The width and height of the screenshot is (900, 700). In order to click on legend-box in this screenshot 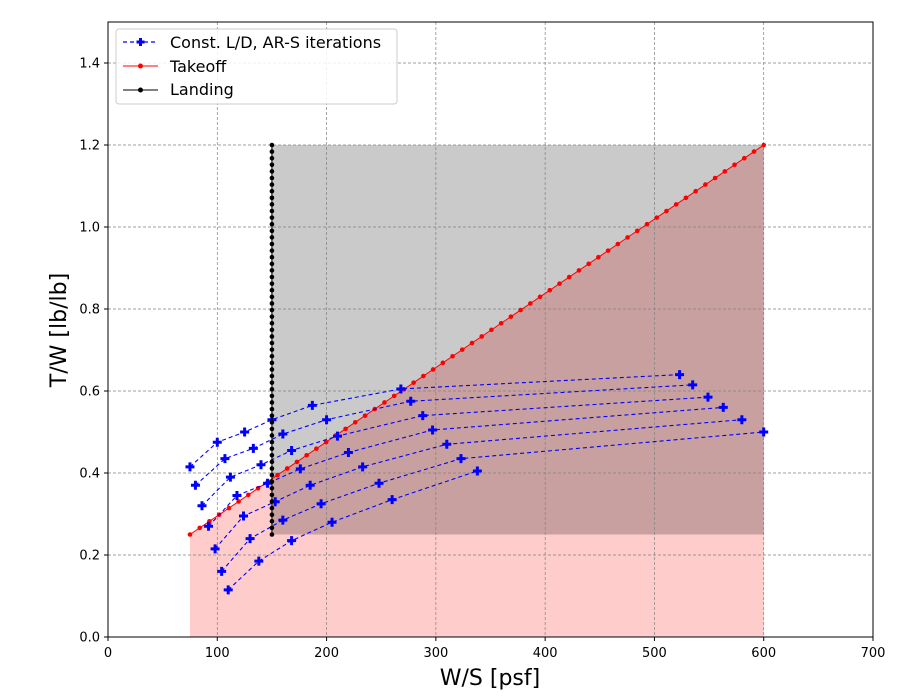, I will do `click(256, 66)`.